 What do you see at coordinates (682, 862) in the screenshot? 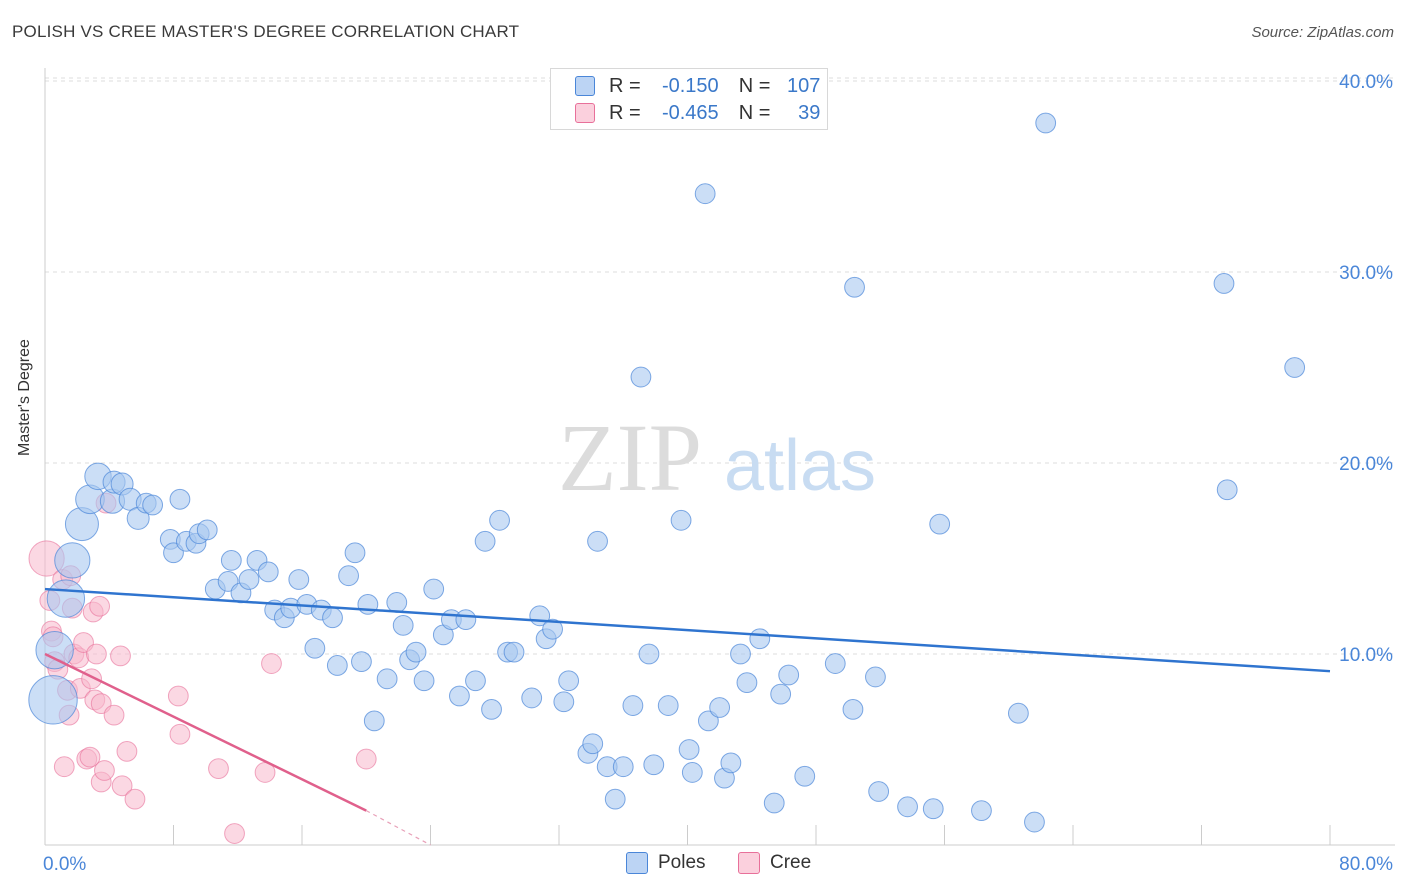
I see `bottom-legend-label-poles: Poles` at bounding box center [682, 862].